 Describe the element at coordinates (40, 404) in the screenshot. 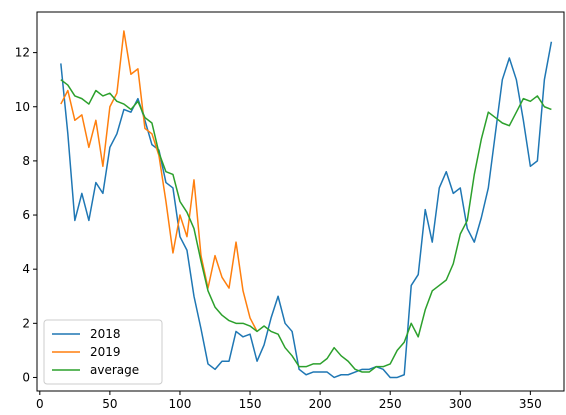

I see `x-tick-label: 0` at that location.